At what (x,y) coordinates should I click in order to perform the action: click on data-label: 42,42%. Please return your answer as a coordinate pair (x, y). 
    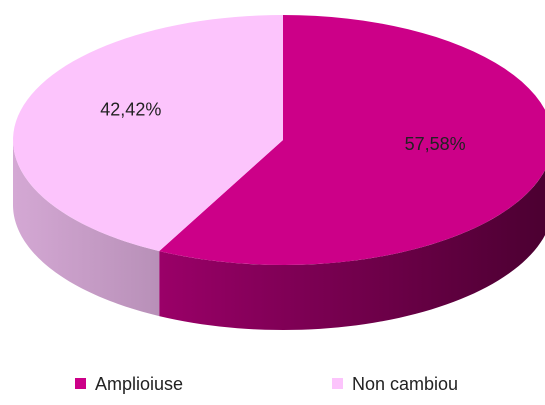
    Looking at the image, I should click on (130, 110).